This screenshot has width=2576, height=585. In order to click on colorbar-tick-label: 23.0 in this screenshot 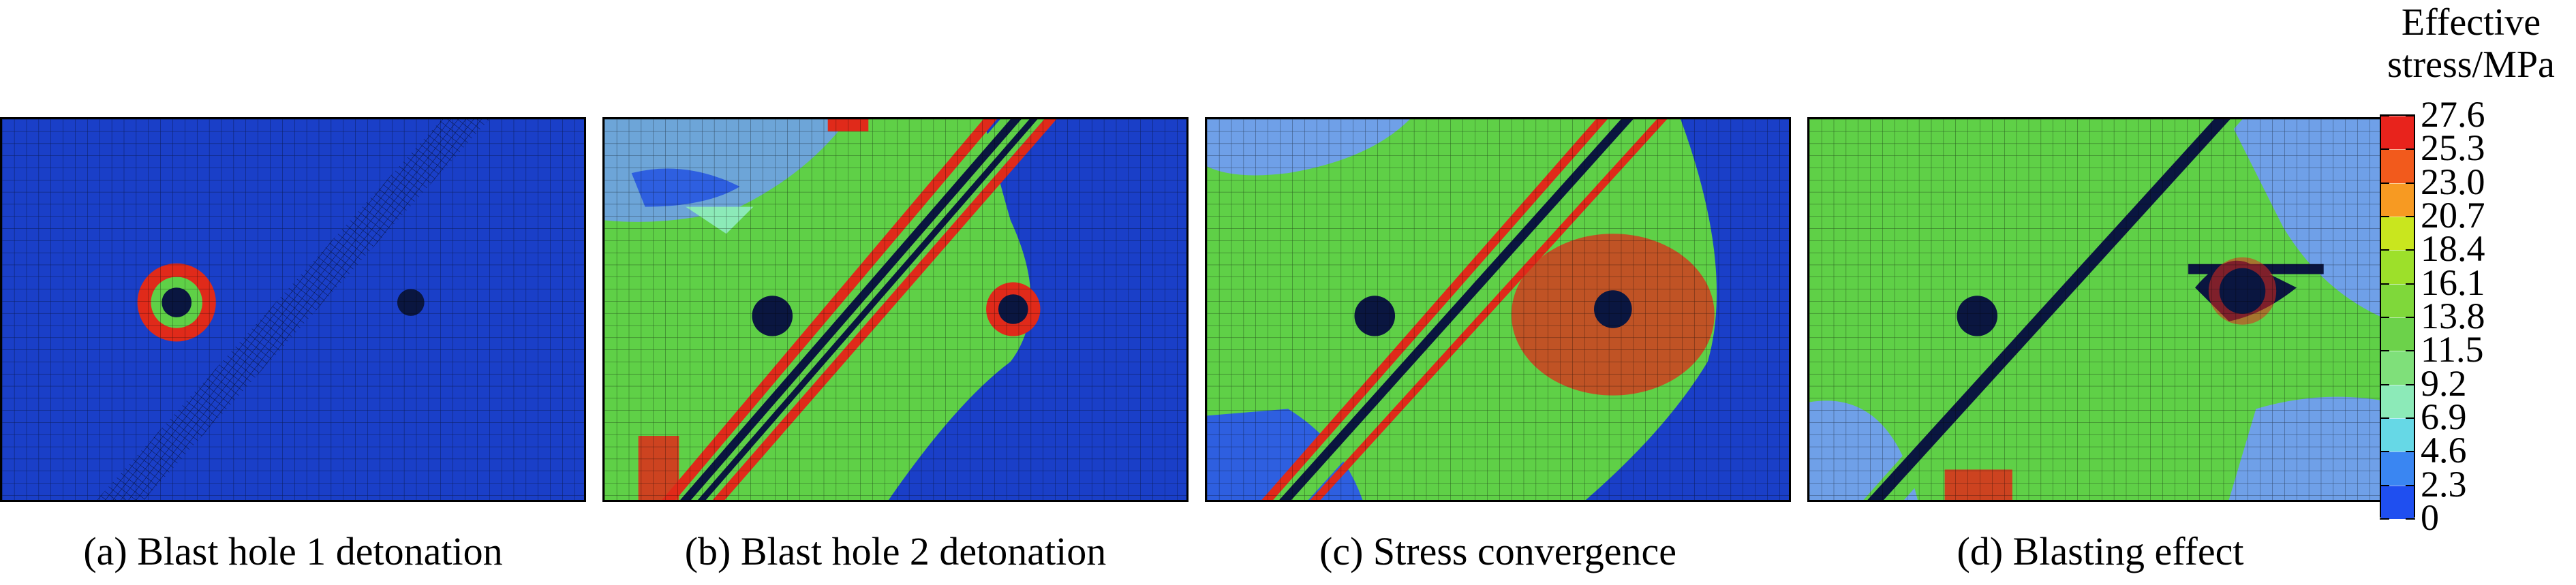, I will do `click(2453, 181)`.